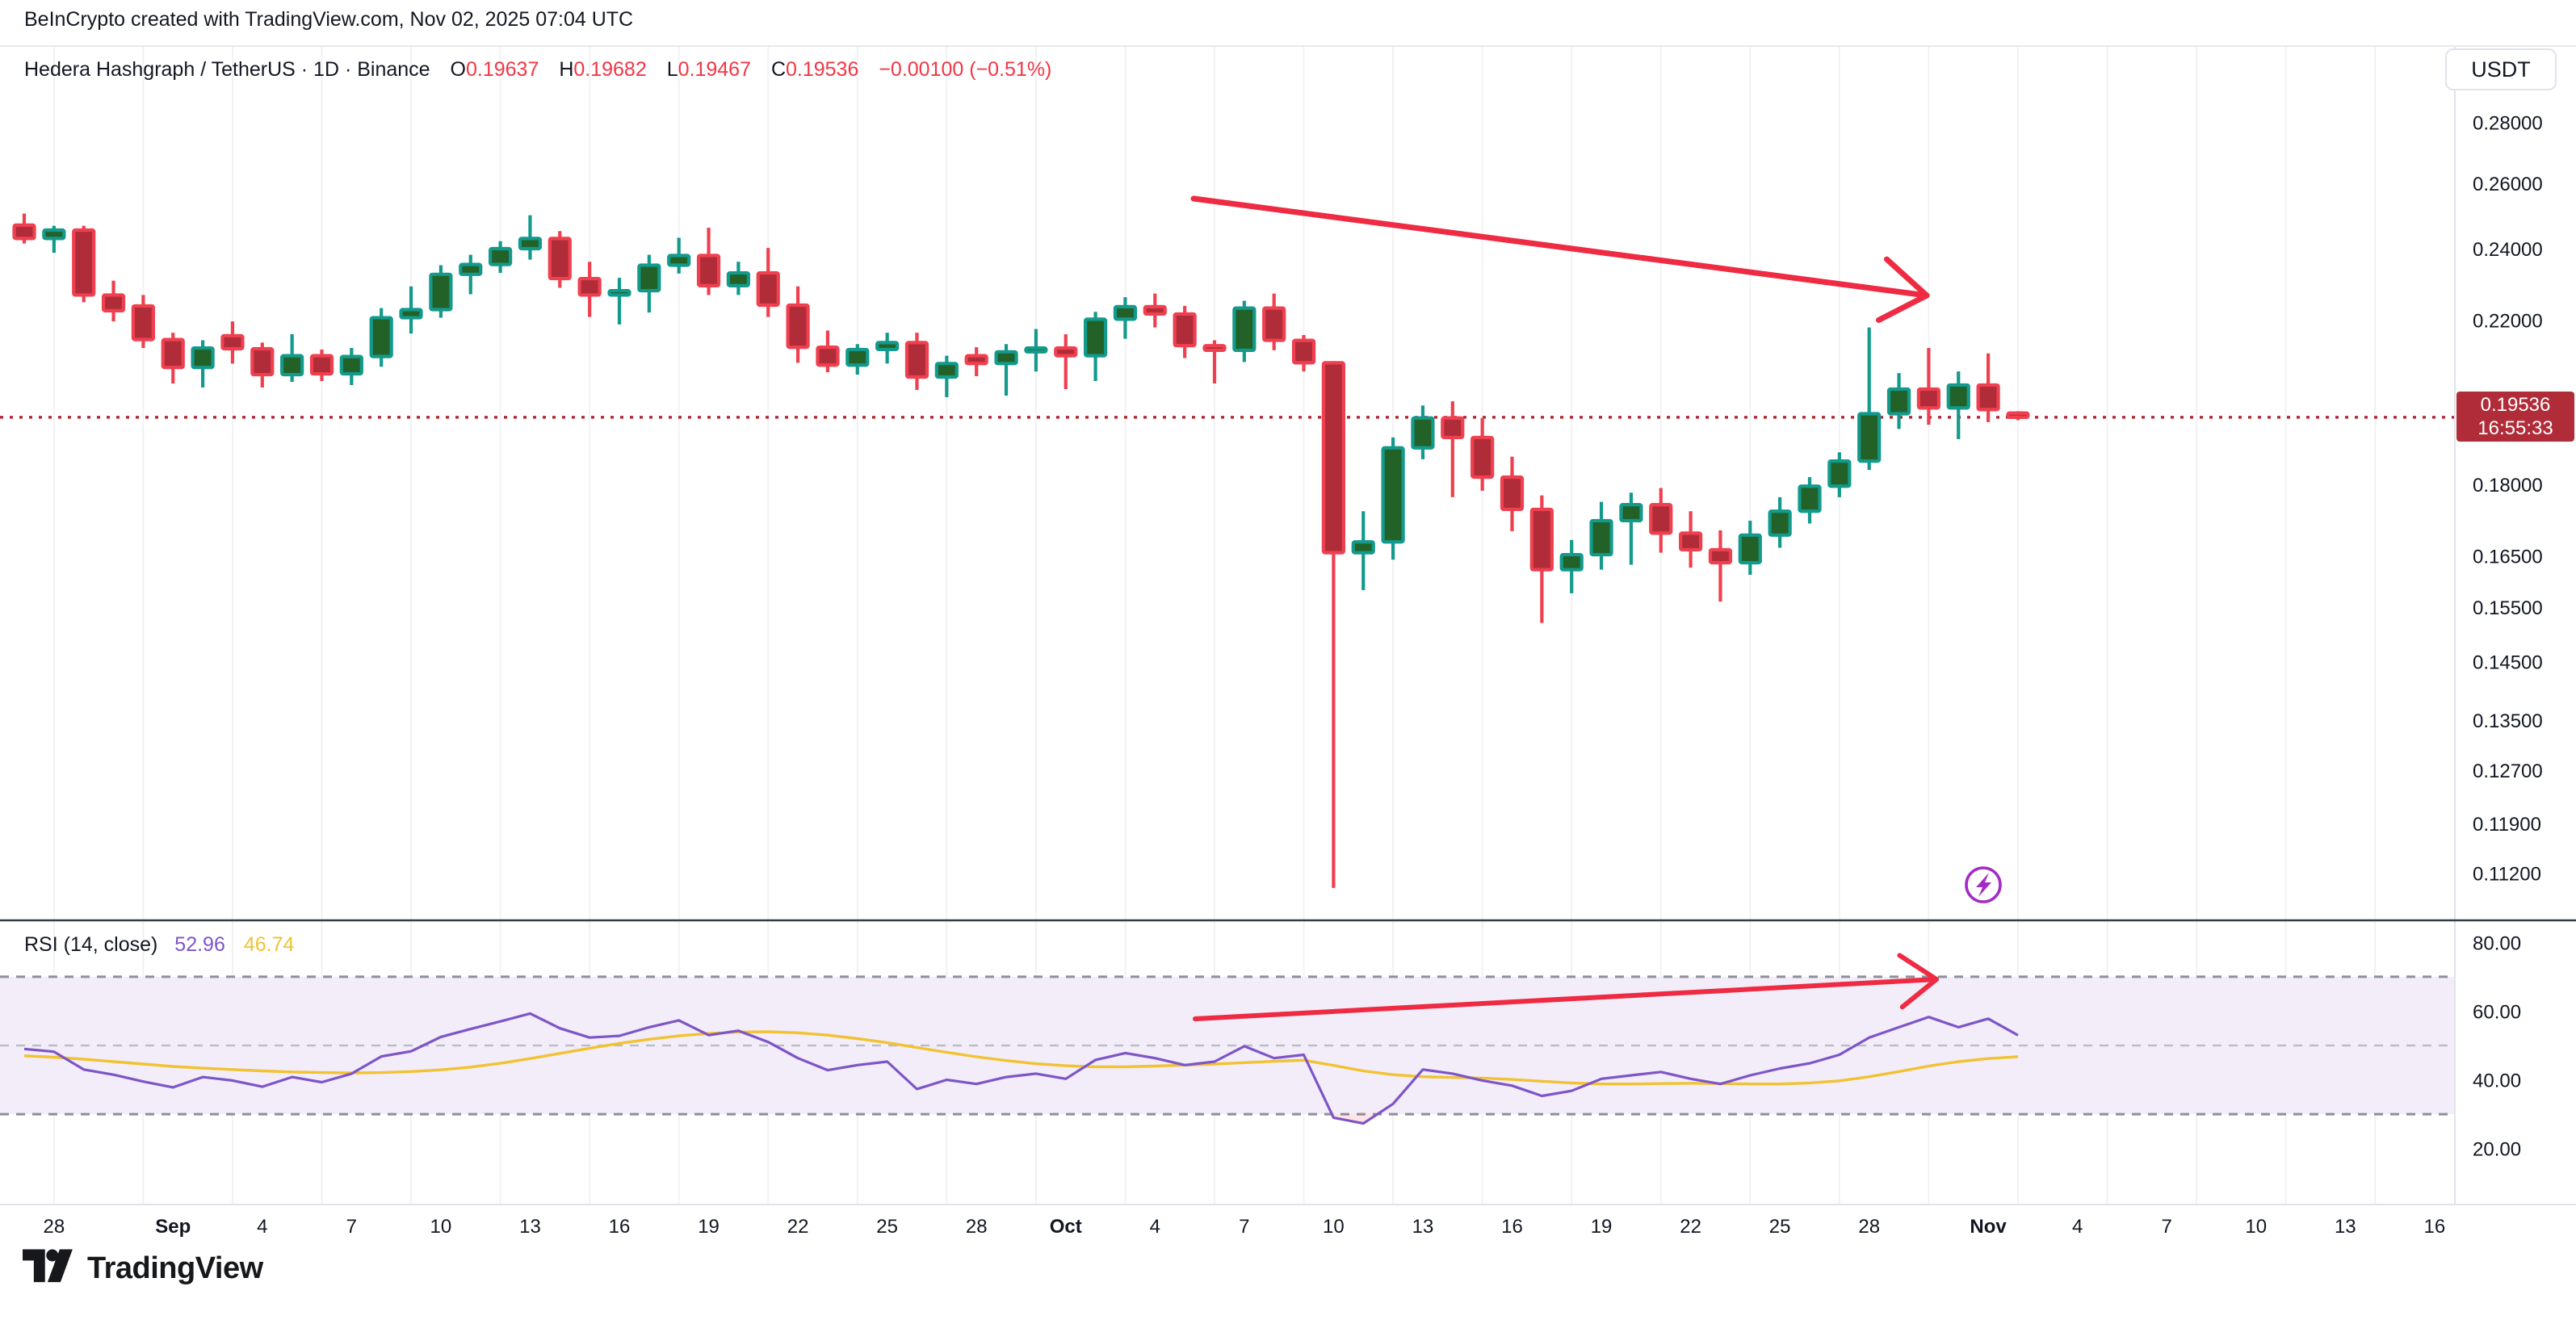 The width and height of the screenshot is (2576, 1324). Describe the element at coordinates (566, 69) in the screenshot. I see `high-label: H` at that location.